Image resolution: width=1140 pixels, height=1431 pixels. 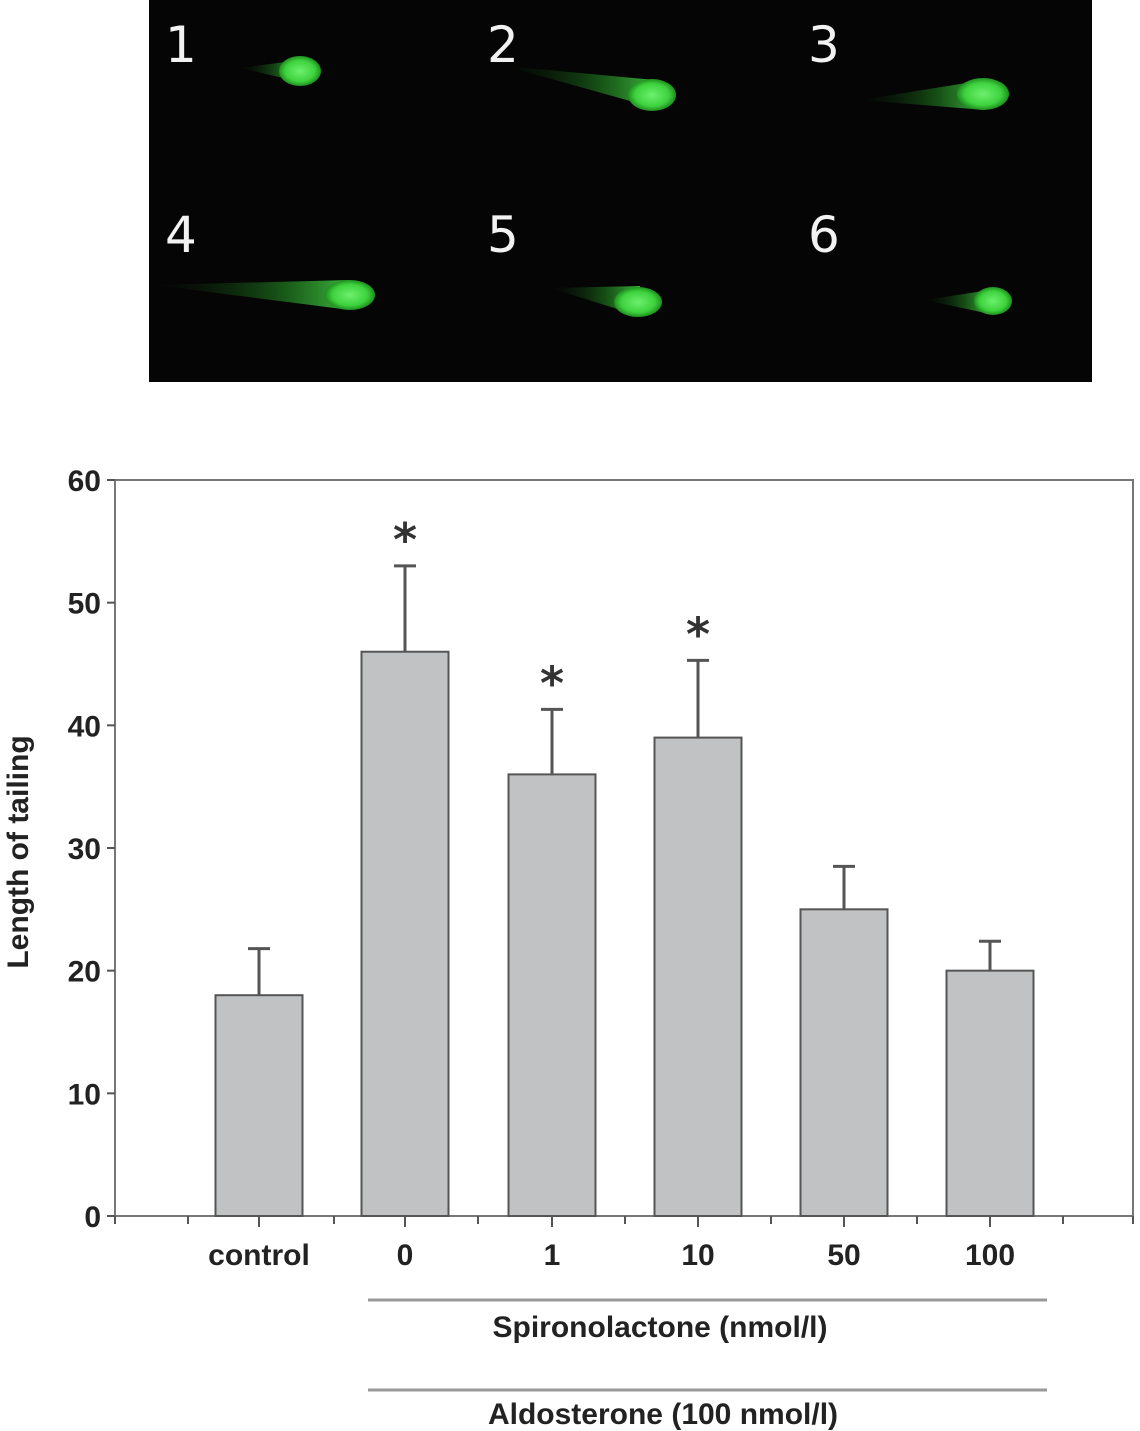 I want to click on aldosterone-group-label: Aldosterone (100 nmol/l), so click(x=663, y=1414).